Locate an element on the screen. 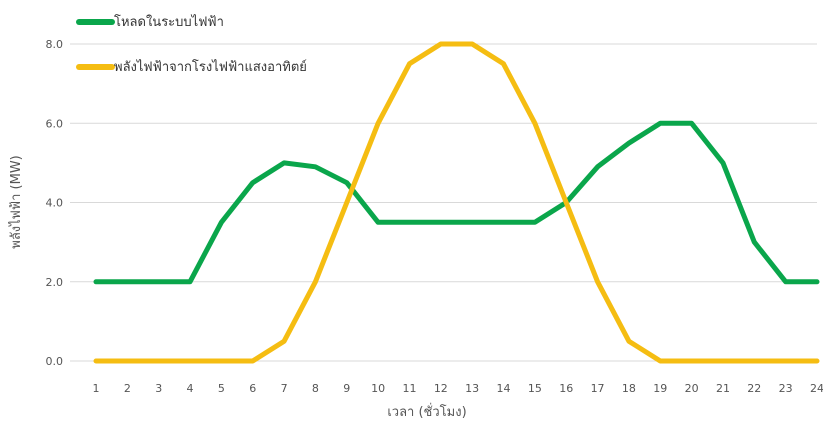  y-axis-ticks: 0.0 2.0 4.0 6.0 8.0 is located at coordinates (55, 203).